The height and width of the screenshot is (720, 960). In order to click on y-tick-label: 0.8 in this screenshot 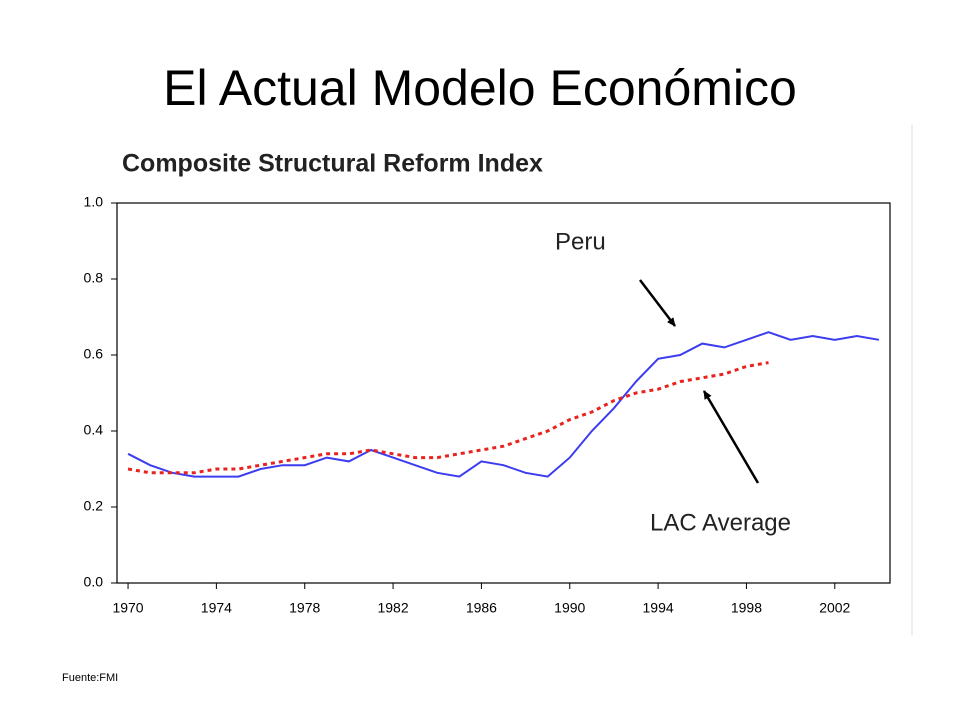, I will do `click(94, 278)`.